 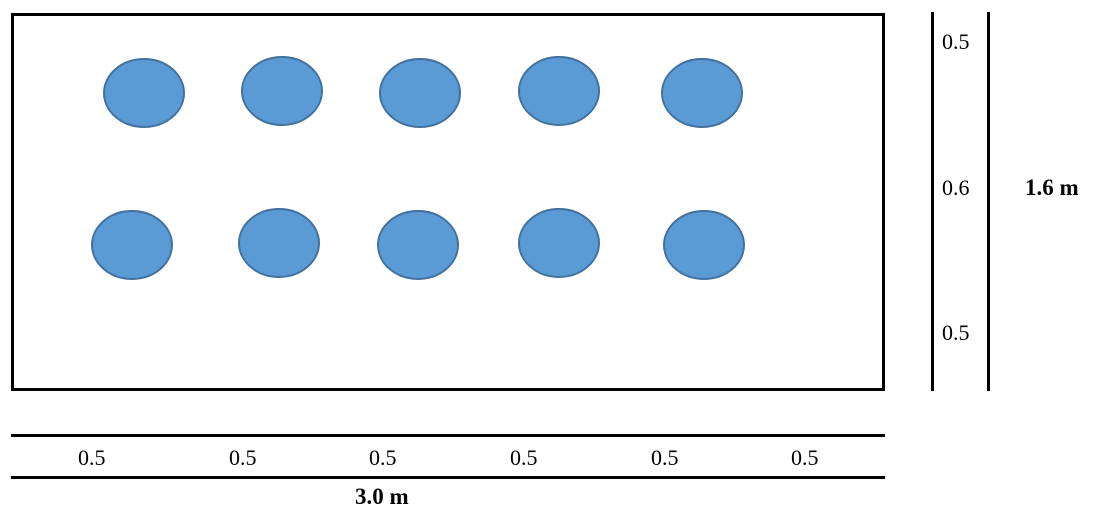 I want to click on plant-r2-c4, so click(x=559, y=243).